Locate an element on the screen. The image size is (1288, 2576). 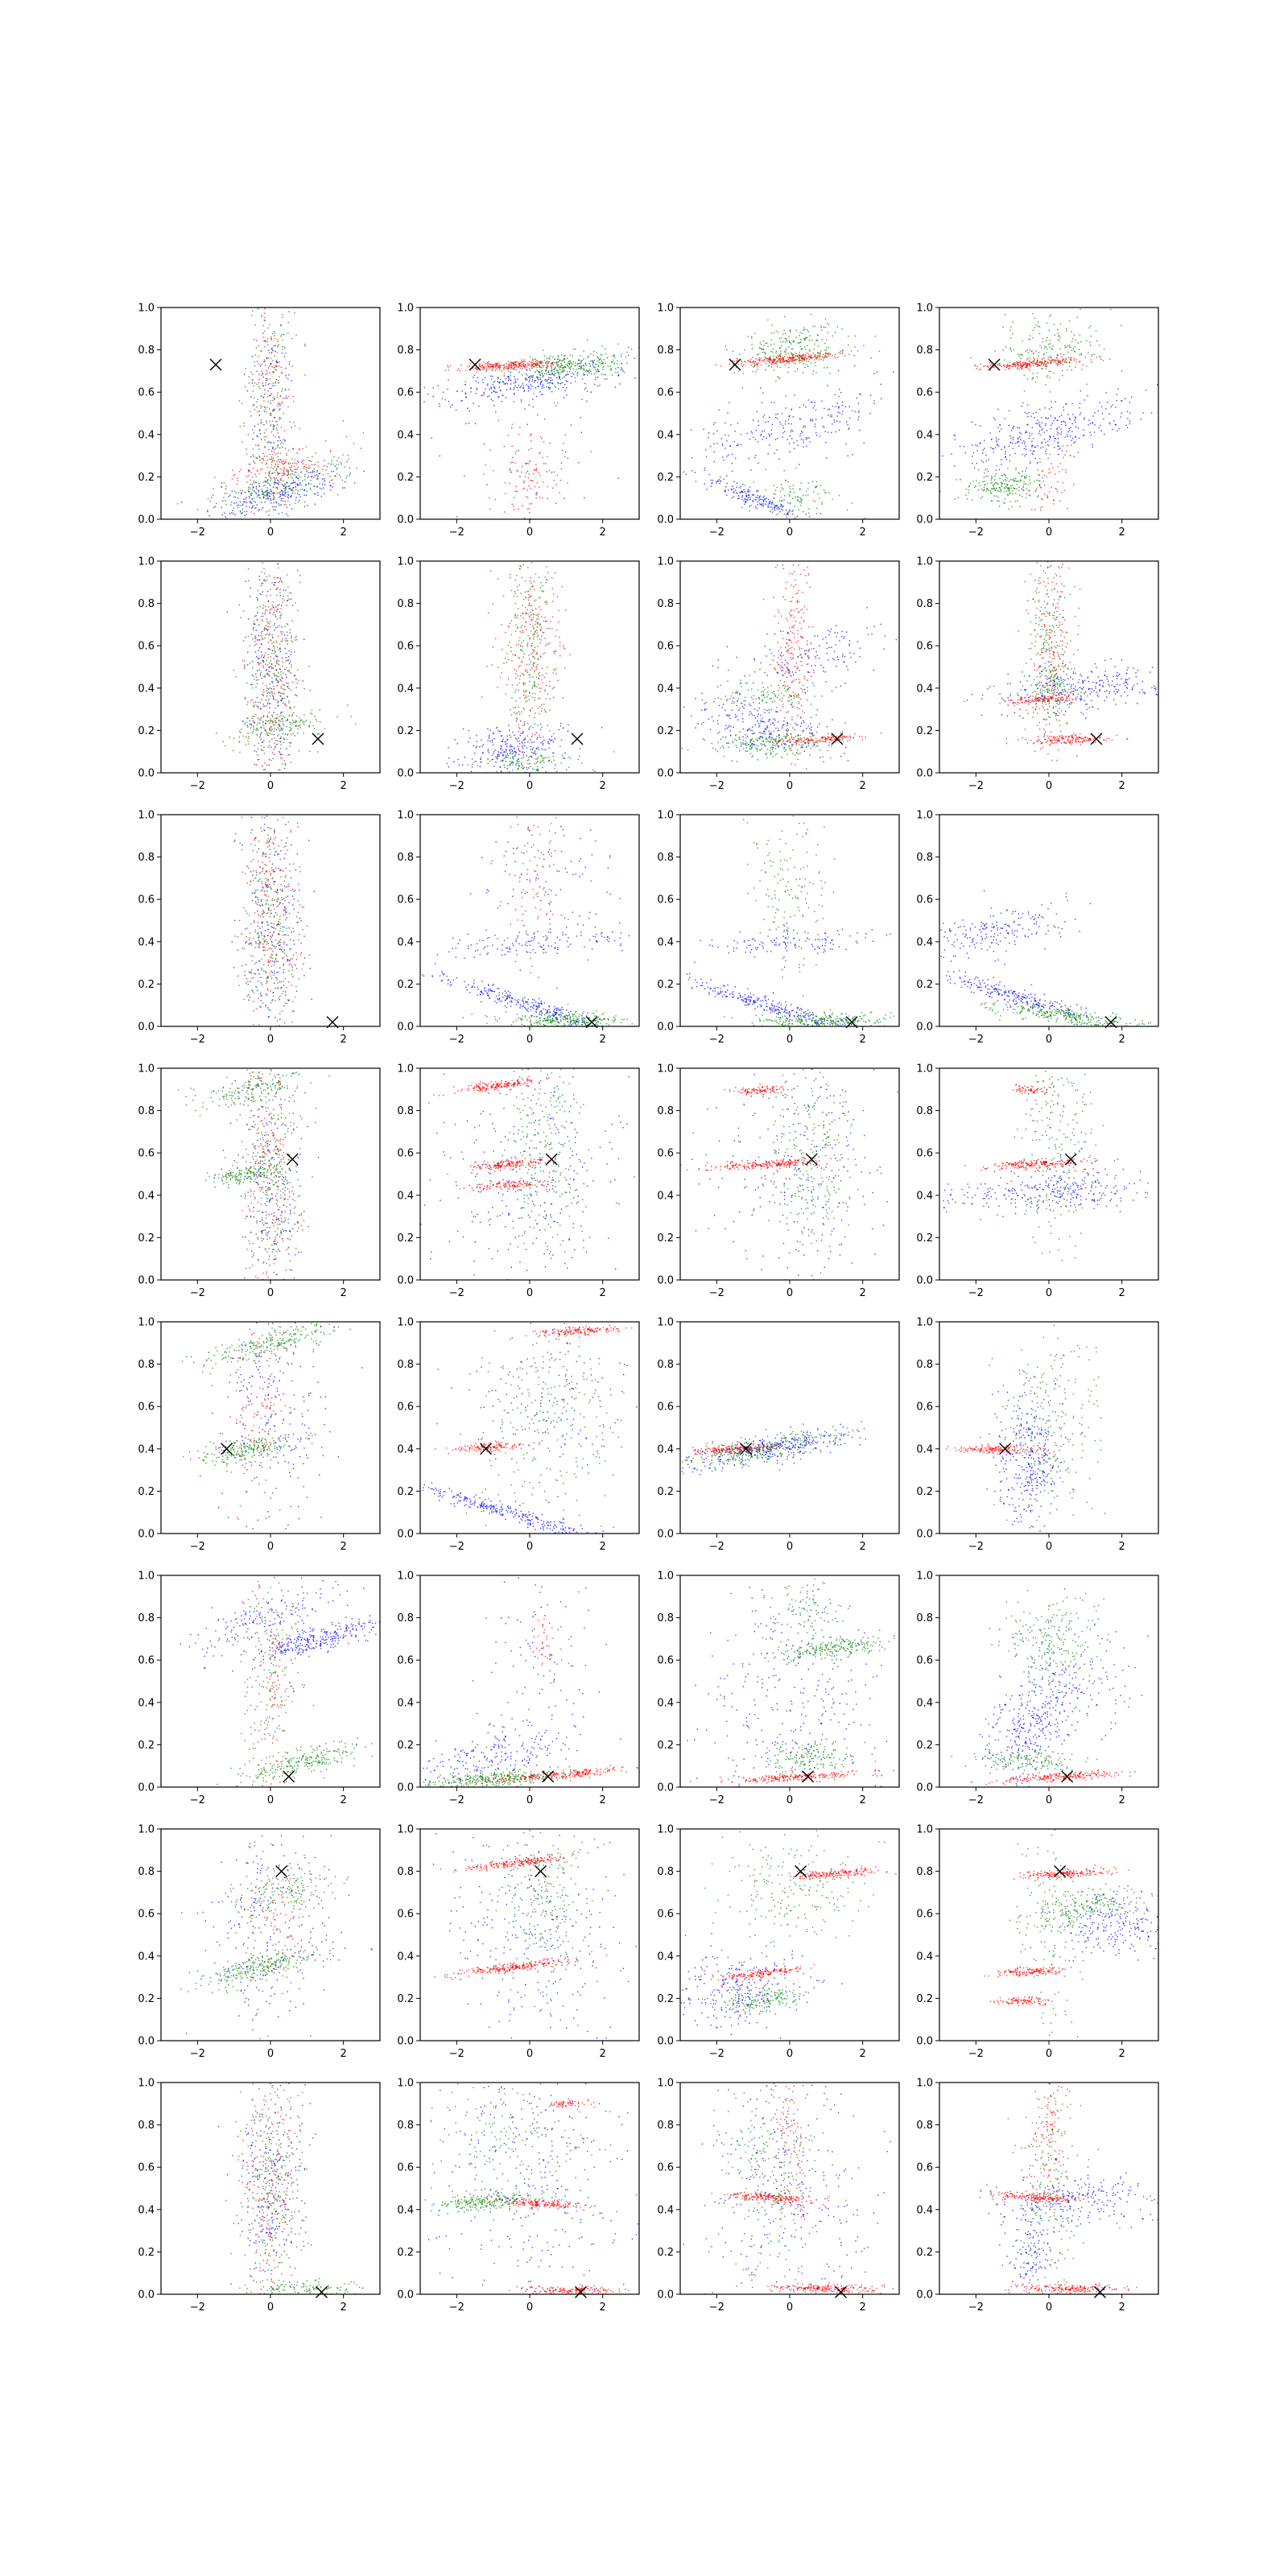
x-tick-label: 2 is located at coordinates (1122, 532).